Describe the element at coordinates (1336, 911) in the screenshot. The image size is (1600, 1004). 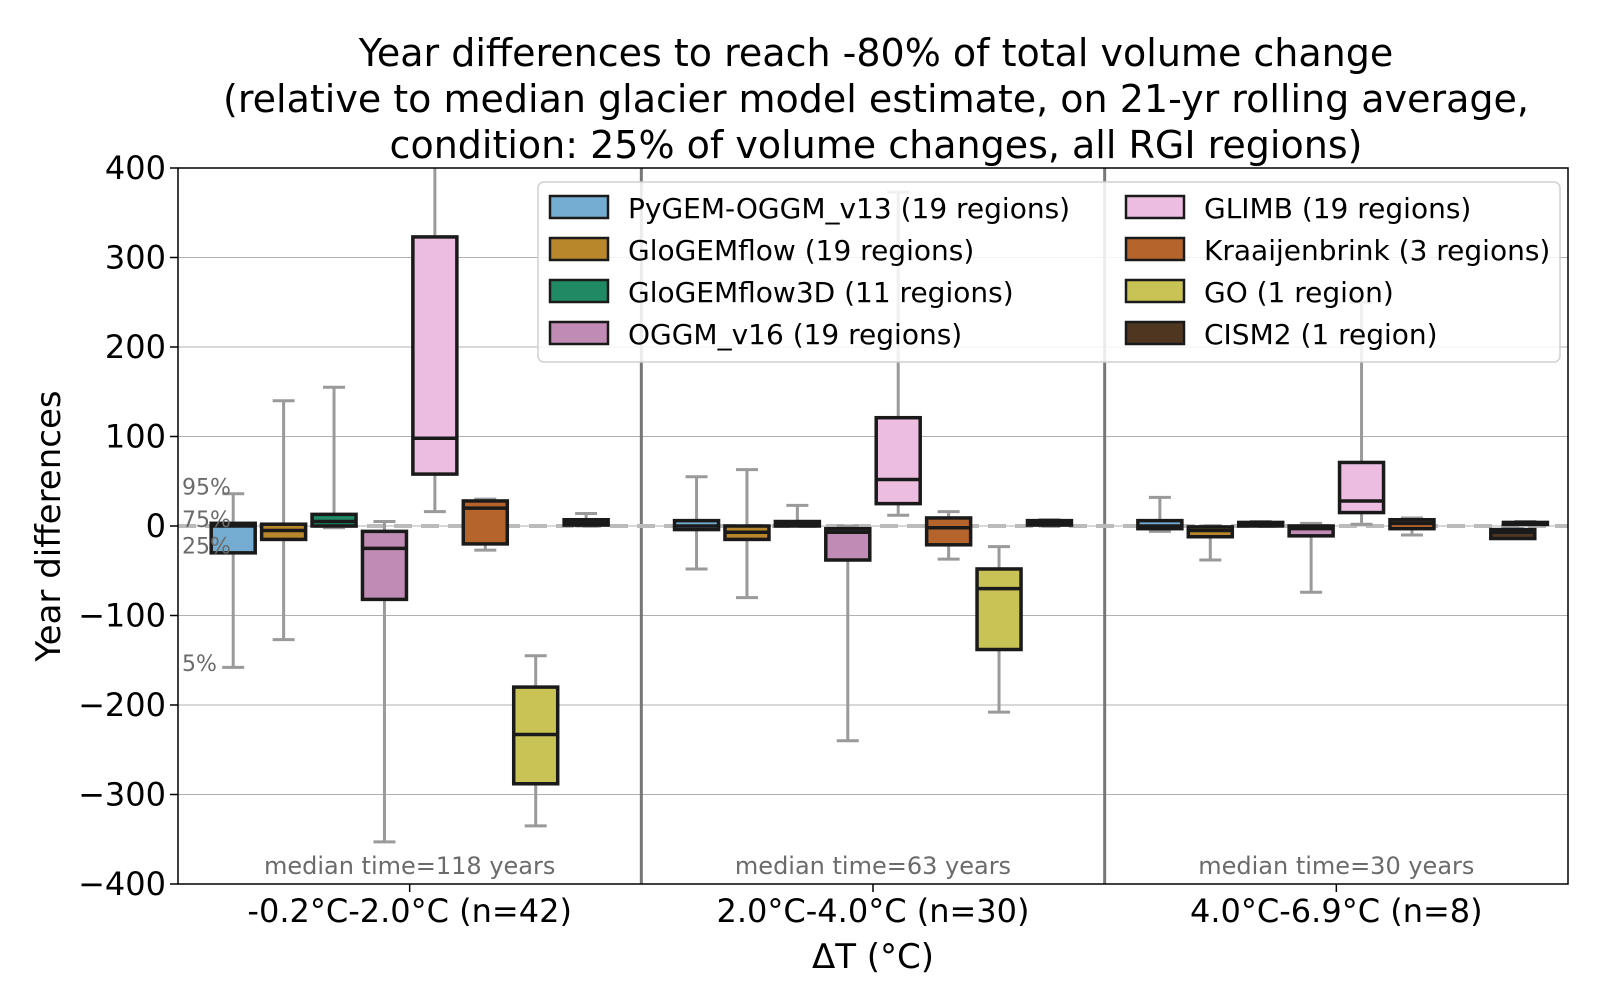
I see `x-tick-label: 4.0°C-6.9°C (n=8)` at that location.